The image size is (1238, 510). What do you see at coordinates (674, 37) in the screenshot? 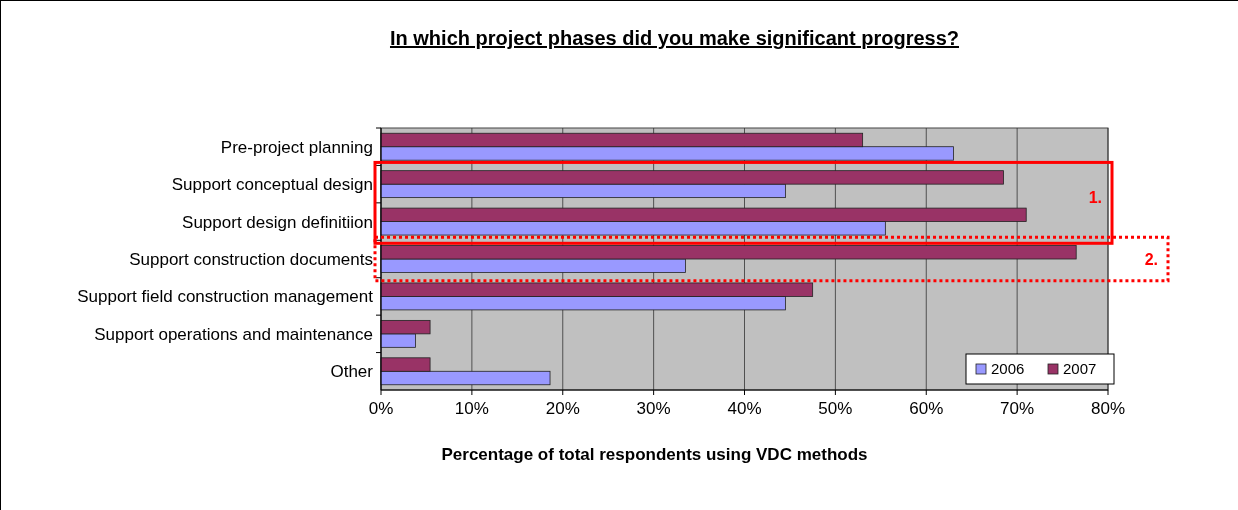
I see `chart-title: In which project phases did you make significant progress?` at bounding box center [674, 37].